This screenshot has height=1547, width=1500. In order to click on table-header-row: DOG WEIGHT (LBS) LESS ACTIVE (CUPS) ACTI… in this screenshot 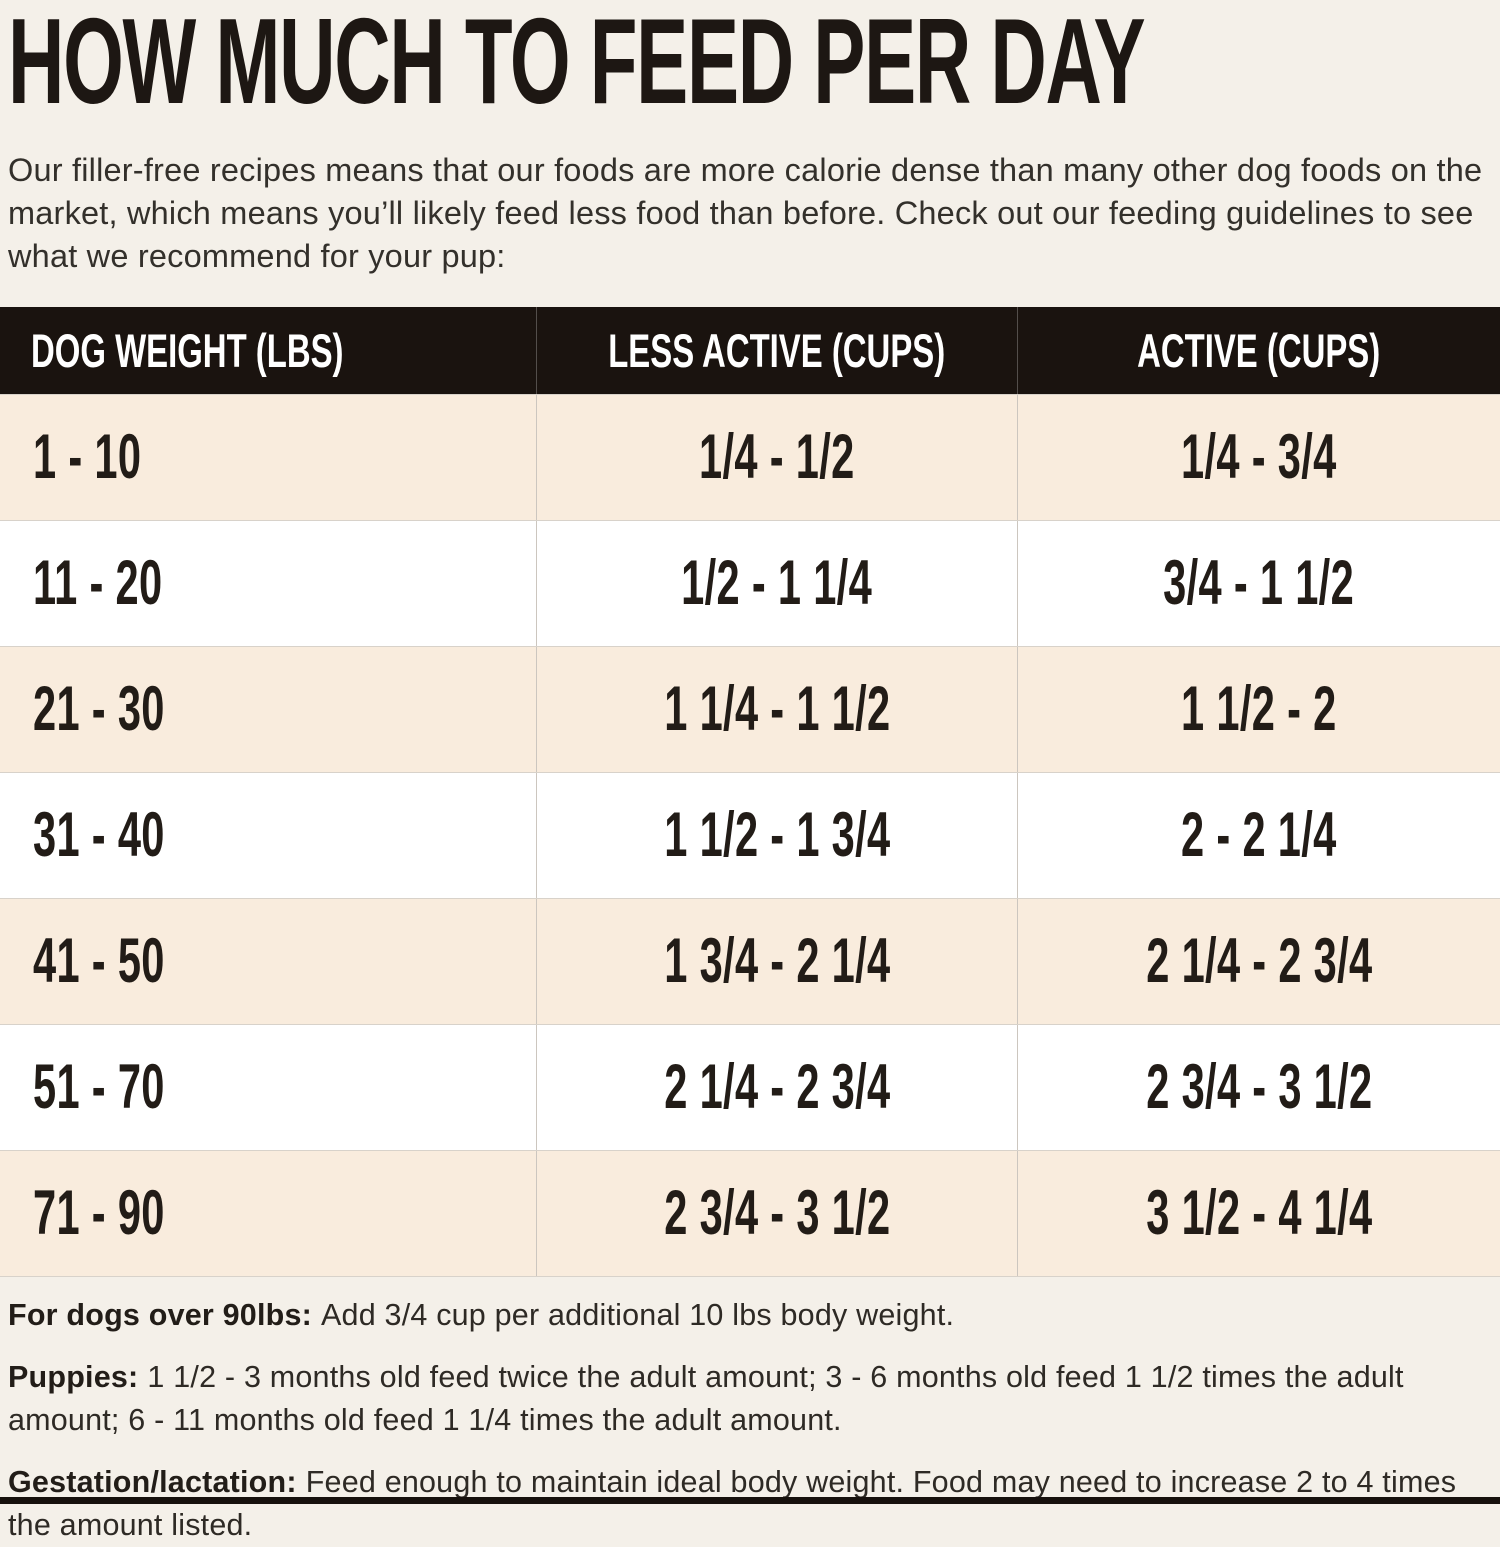, I will do `click(750, 350)`.